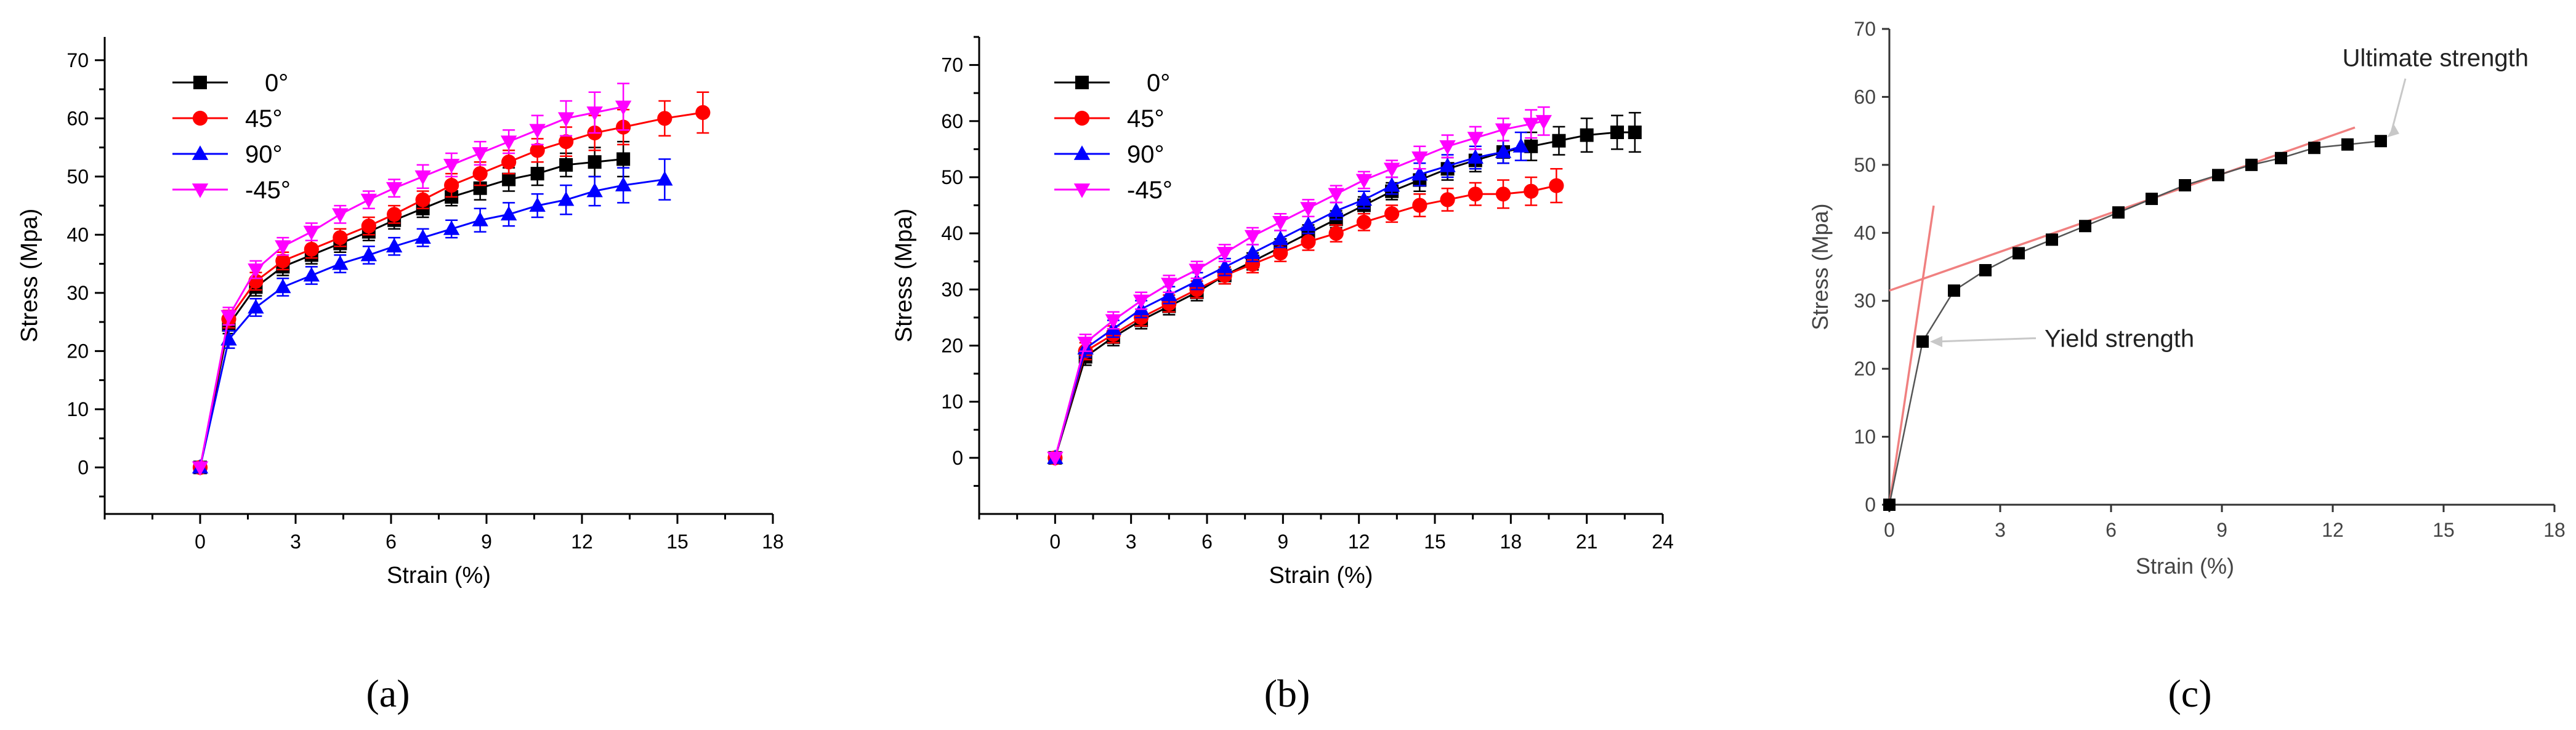  What do you see at coordinates (1113, 137) in the screenshot?
I see `legend: 0° 45° 90° -45°` at bounding box center [1113, 137].